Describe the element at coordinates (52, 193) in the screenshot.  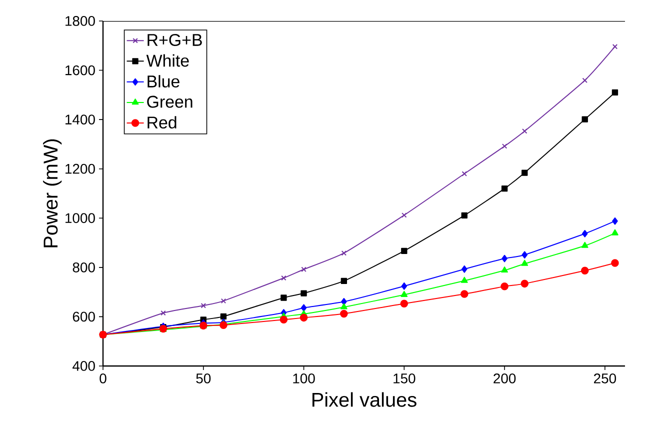
I see `y-axis-title: Power (mW)` at that location.